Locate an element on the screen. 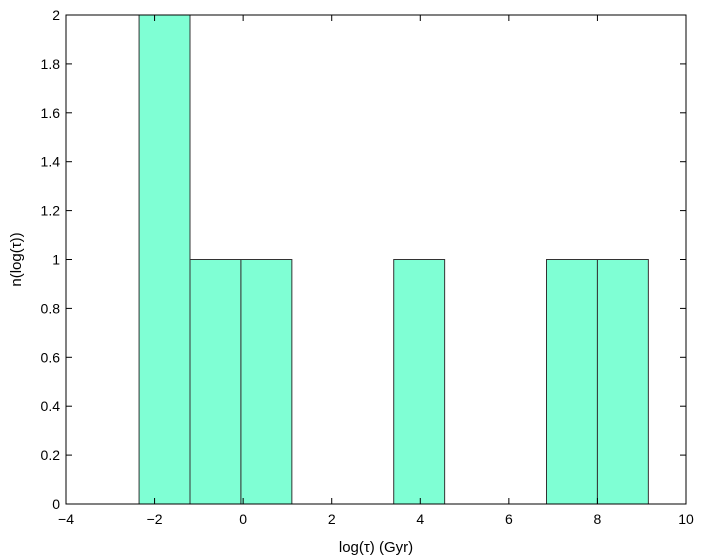 This screenshot has height=559, width=702. x-tick-label: 0 is located at coordinates (243, 519).